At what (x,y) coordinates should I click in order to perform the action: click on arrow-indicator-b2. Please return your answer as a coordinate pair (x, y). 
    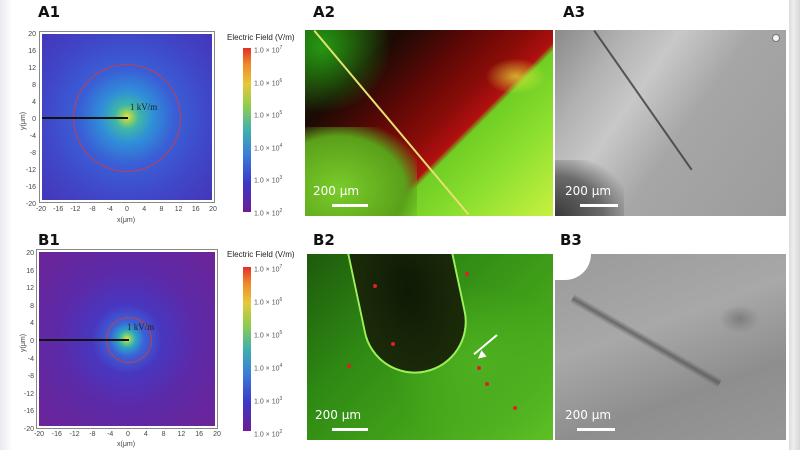
    Looking at the image, I should click on (485, 345).